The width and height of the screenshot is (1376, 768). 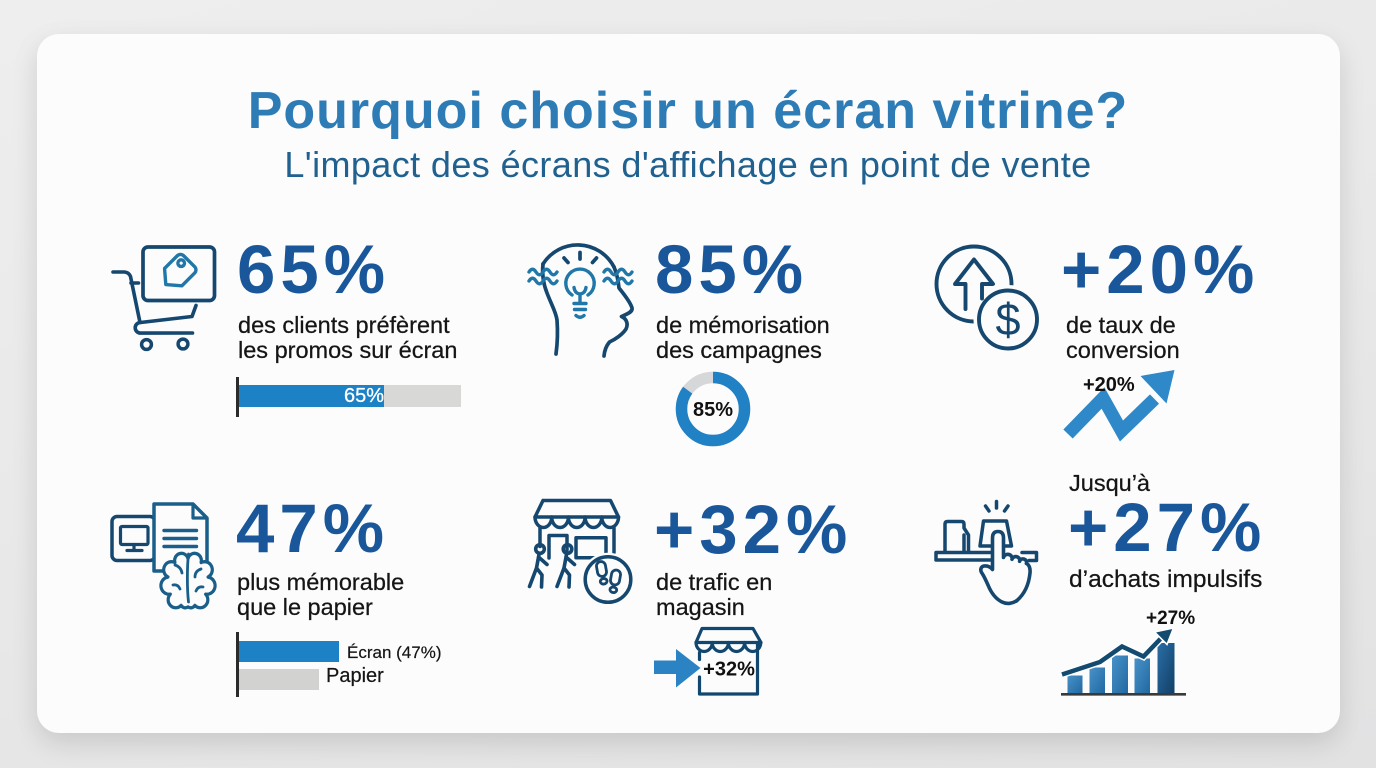 I want to click on svg-text: +32%, so click(x=729, y=670).